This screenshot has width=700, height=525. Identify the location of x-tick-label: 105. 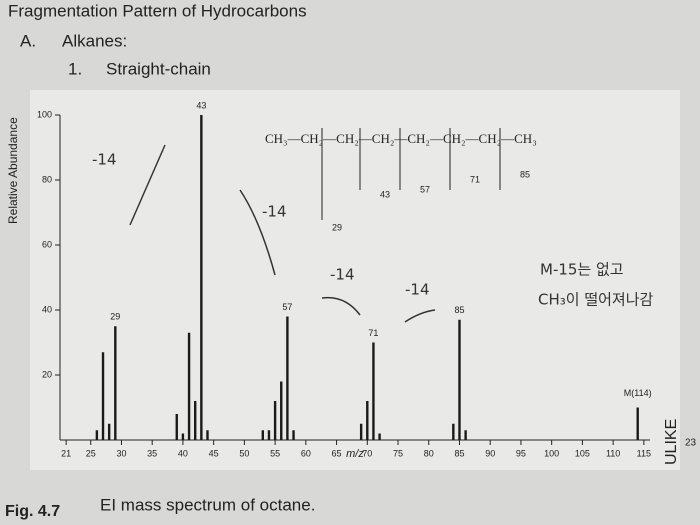
(582, 453).